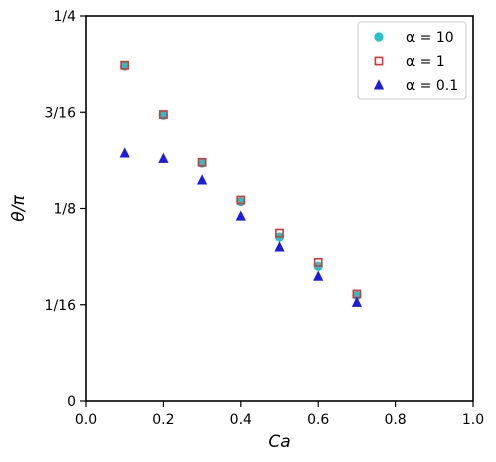 This screenshot has height=462, width=496. Describe the element at coordinates (61, 306) in the screenshot. I see `y-tick-label: 1/16` at that location.